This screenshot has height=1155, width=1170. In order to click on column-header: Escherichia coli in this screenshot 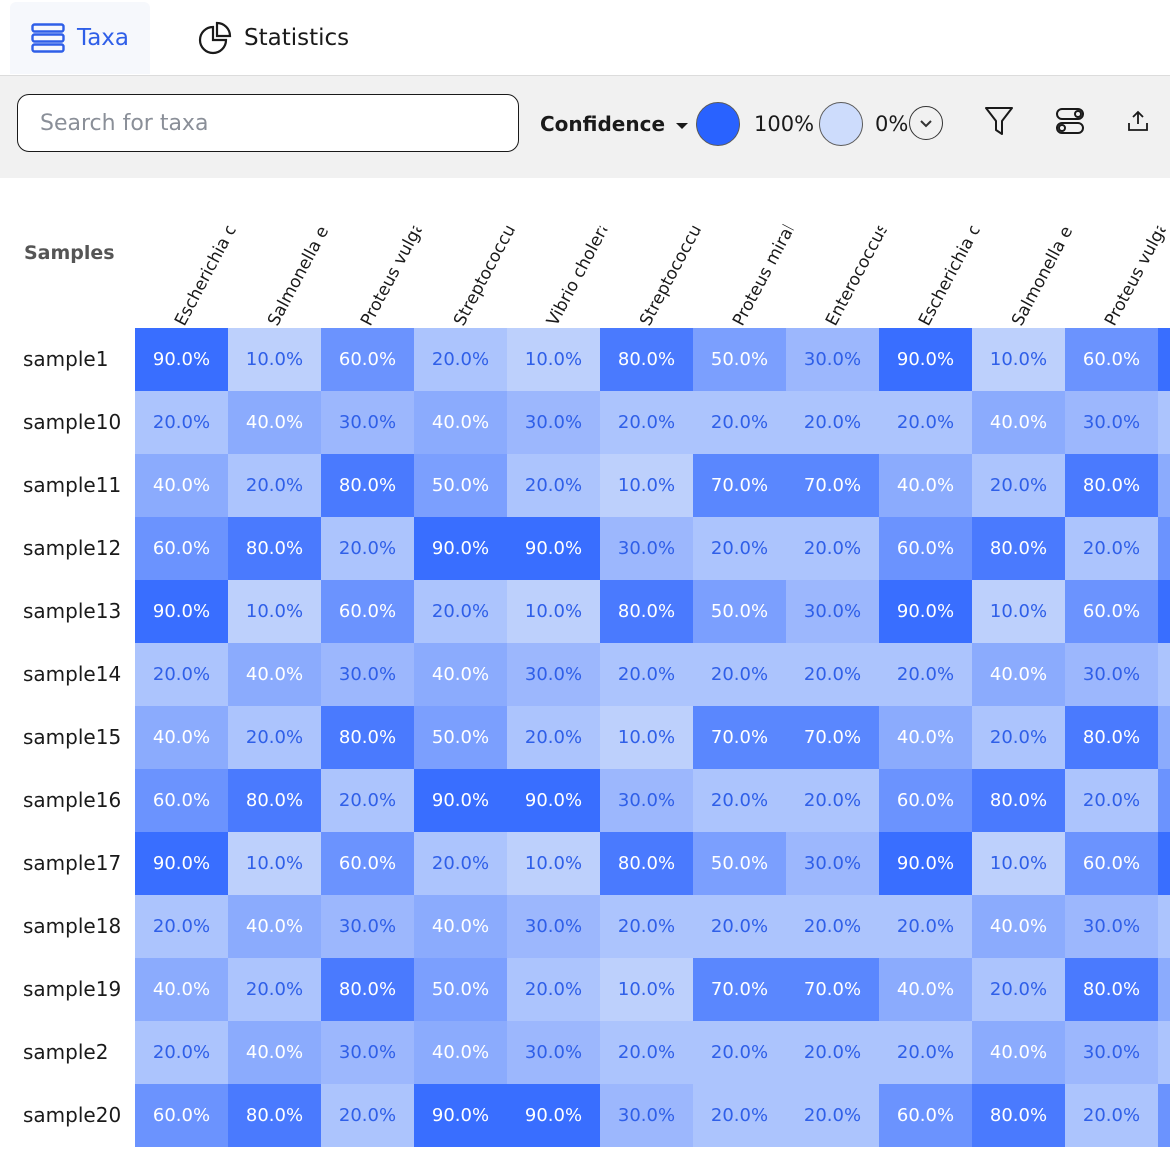, I will do `click(205, 276)`.